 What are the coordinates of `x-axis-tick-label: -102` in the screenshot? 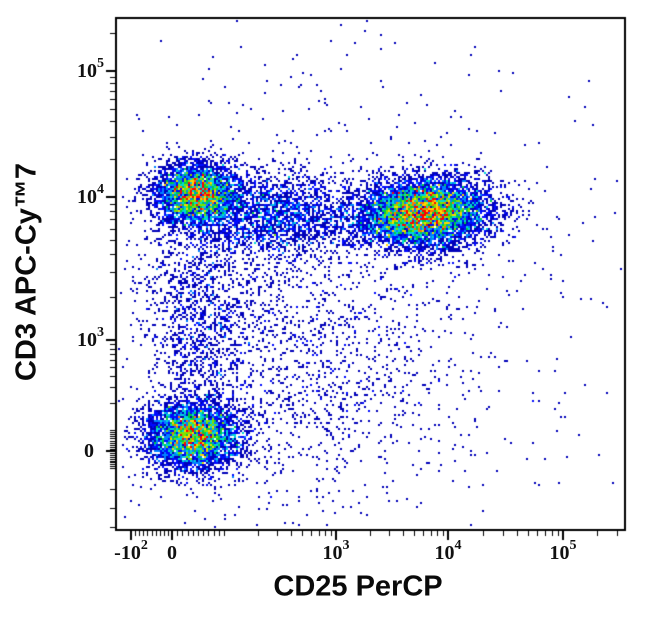 It's located at (131, 551).